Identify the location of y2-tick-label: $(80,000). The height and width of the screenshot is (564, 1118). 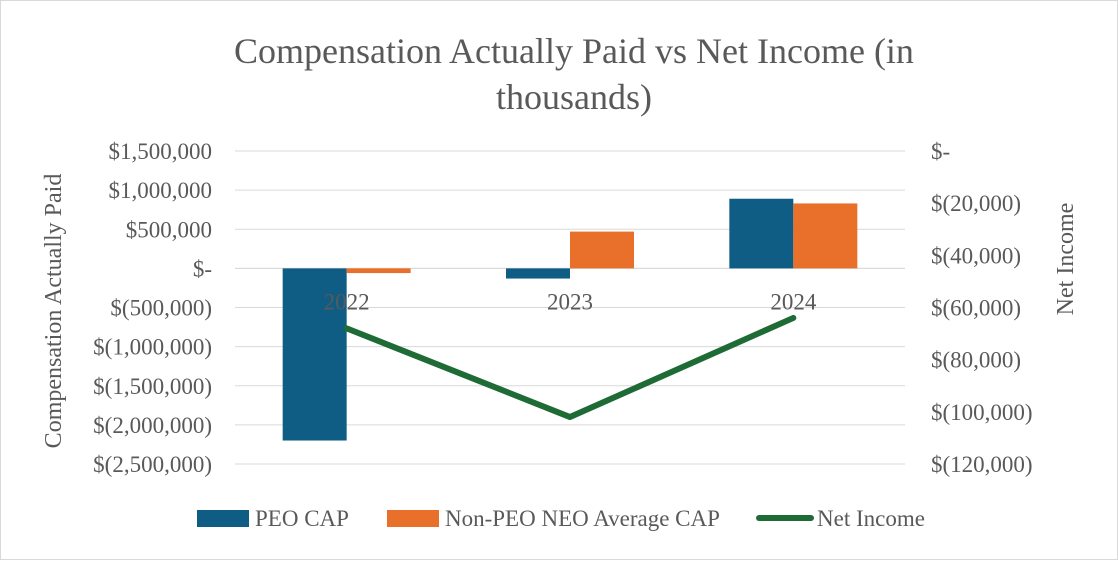
(976, 360).